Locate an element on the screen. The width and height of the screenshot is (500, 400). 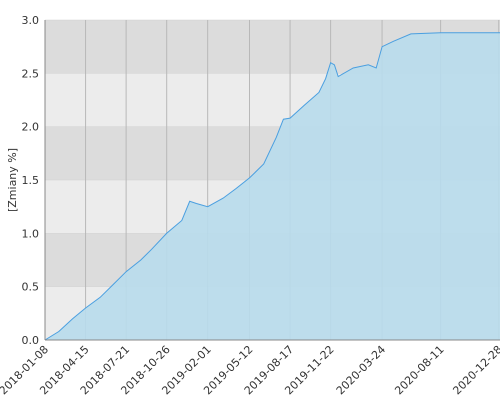
y-tick-label: 1.0 is located at coordinates (31, 233).